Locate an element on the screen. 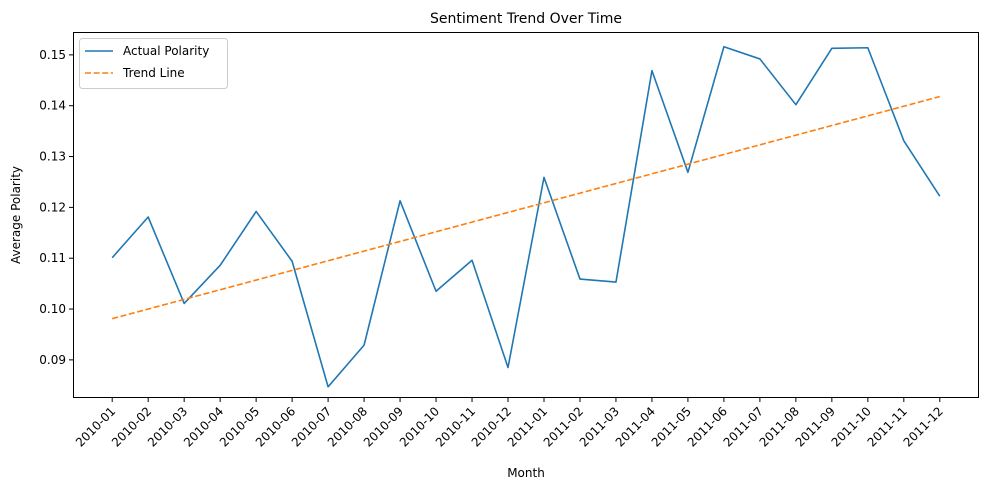 The image size is (989, 490). legend-label: Trend Line is located at coordinates (153, 73).